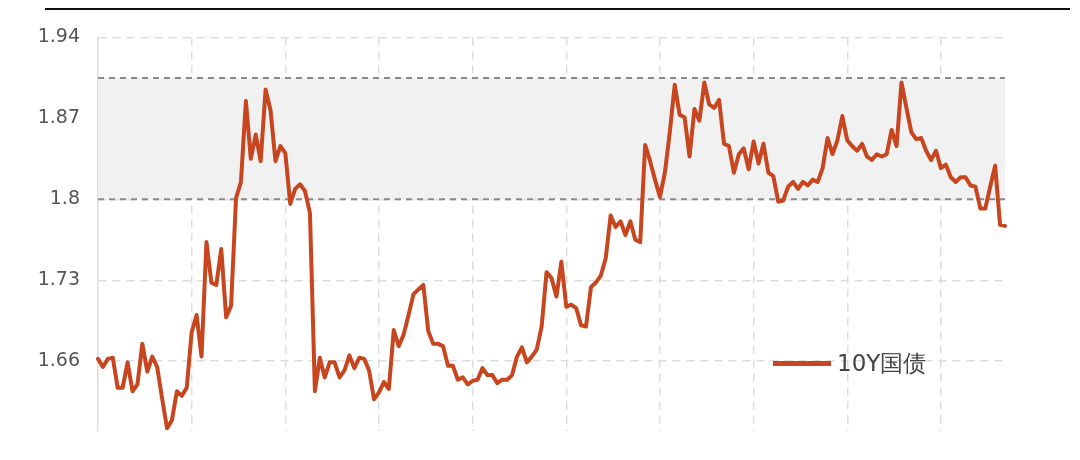  Describe the element at coordinates (58, 35) in the screenshot. I see `y-tick-label: 1.94` at that location.